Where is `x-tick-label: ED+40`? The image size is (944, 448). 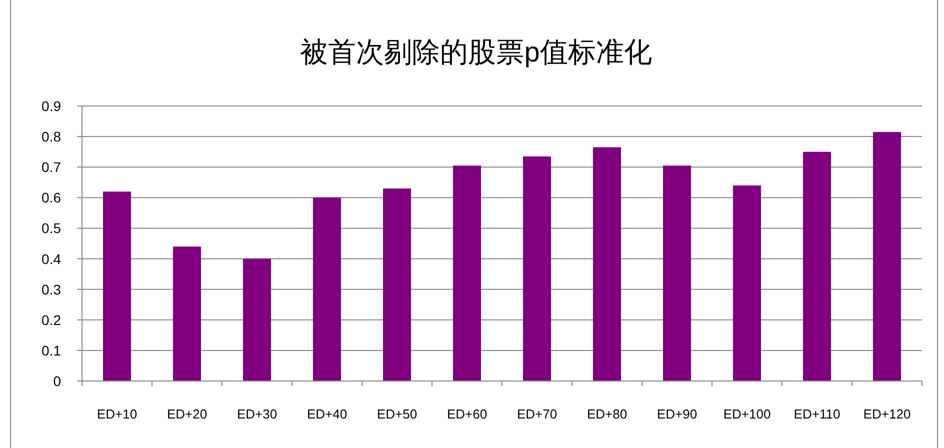
x-tick-label: ED+40 is located at coordinates (327, 414).